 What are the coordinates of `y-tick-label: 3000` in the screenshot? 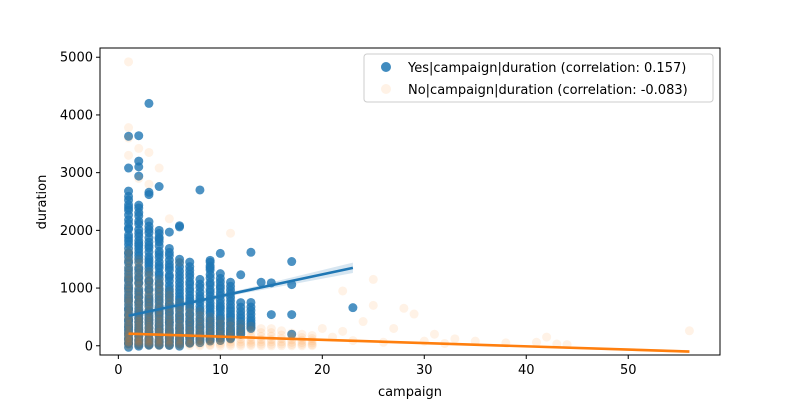 It's located at (76, 173).